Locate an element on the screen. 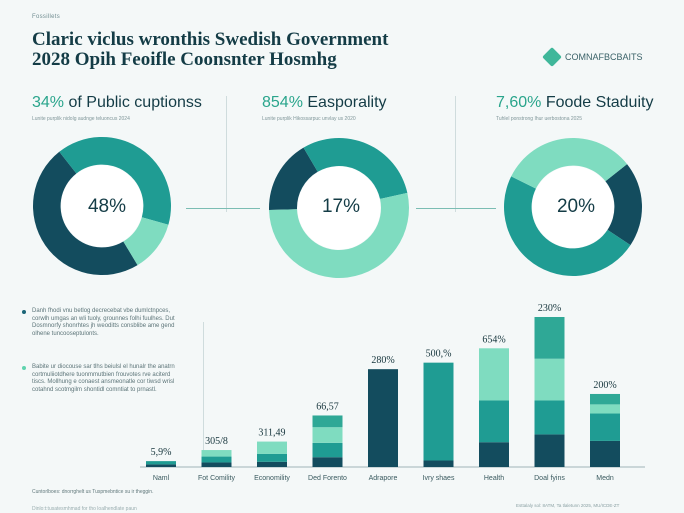 This screenshot has height=513, width=684. bar-category-label: Health is located at coordinates (494, 478).